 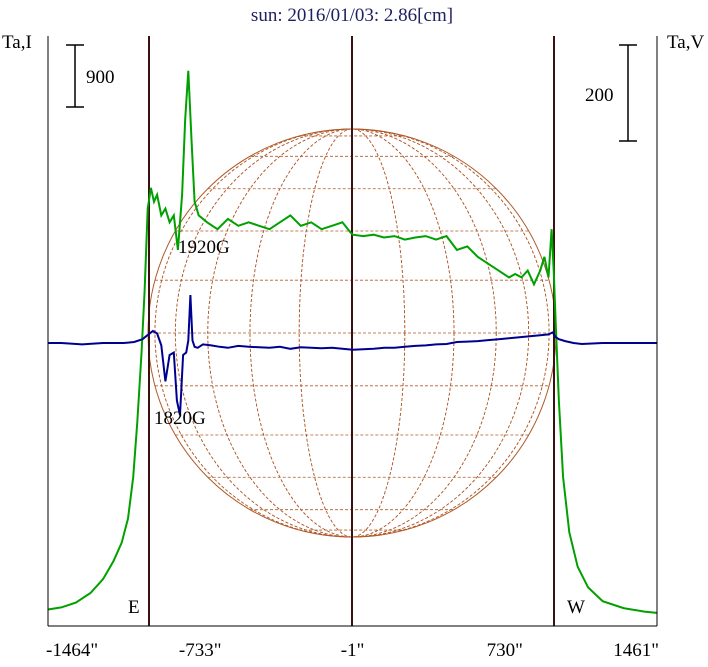 I want to click on x-tick-label: 1461", so click(x=636, y=650).